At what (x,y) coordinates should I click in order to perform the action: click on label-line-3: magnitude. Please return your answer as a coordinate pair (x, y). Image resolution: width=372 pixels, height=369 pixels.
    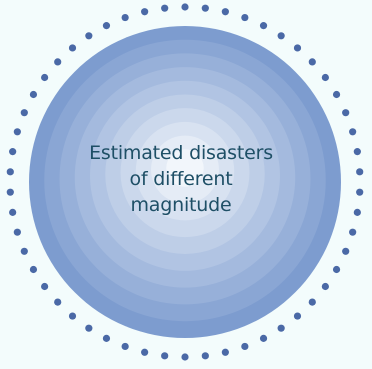
    Looking at the image, I should click on (181, 205).